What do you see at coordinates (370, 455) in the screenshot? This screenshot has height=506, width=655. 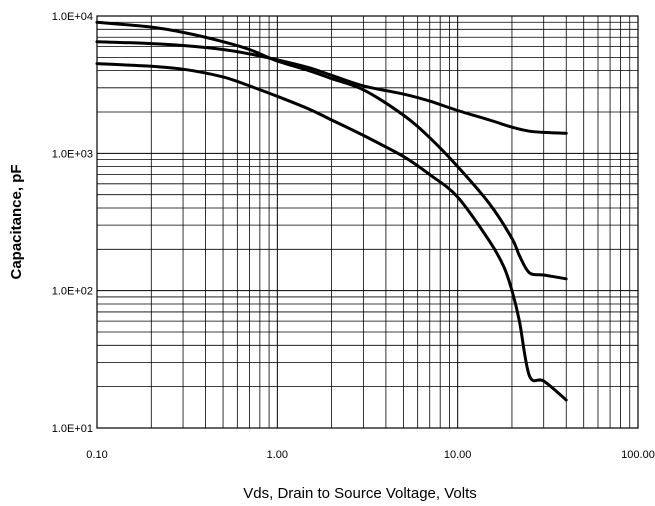 I see `x-tick-labels: 0.10 1.00 10.00 100.00` at bounding box center [370, 455].